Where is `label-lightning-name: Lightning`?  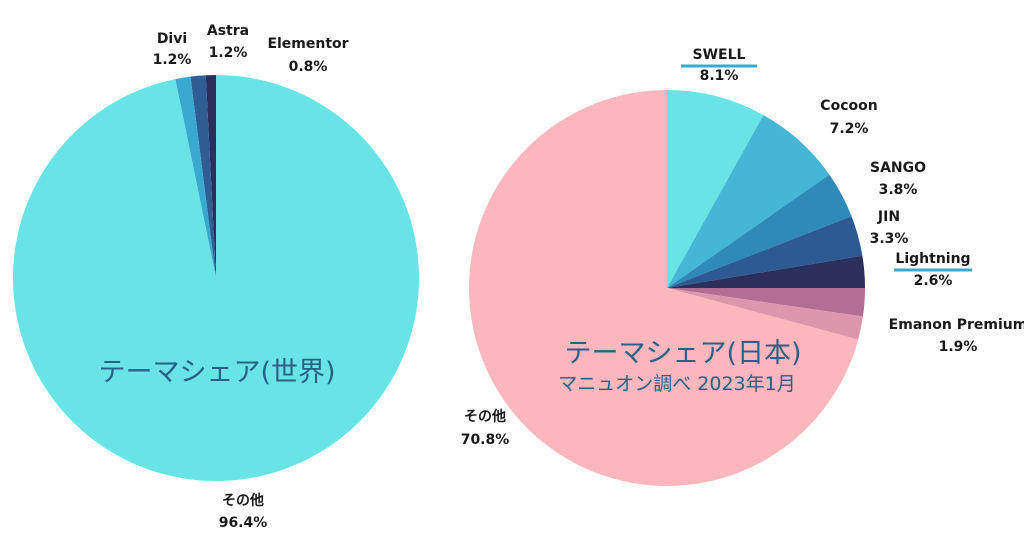 label-lightning-name: Lightning is located at coordinates (932, 259).